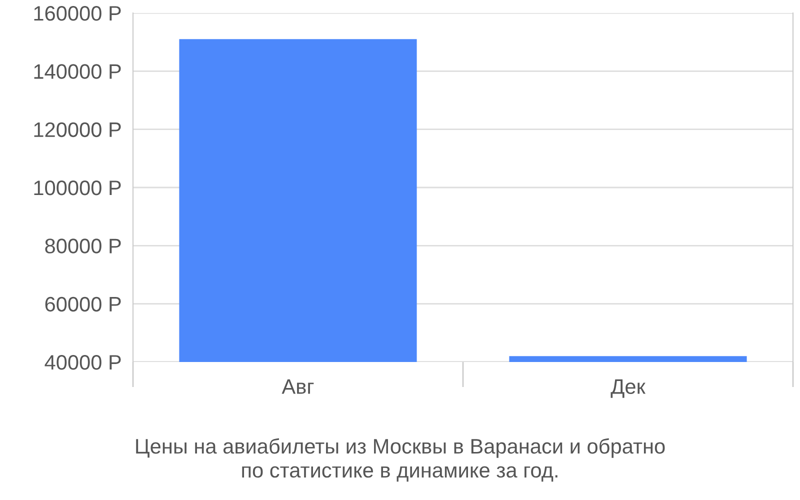 This screenshot has height=500, width=800. Describe the element at coordinates (298, 386) in the screenshot. I see `x-tick-label: Авг` at that location.